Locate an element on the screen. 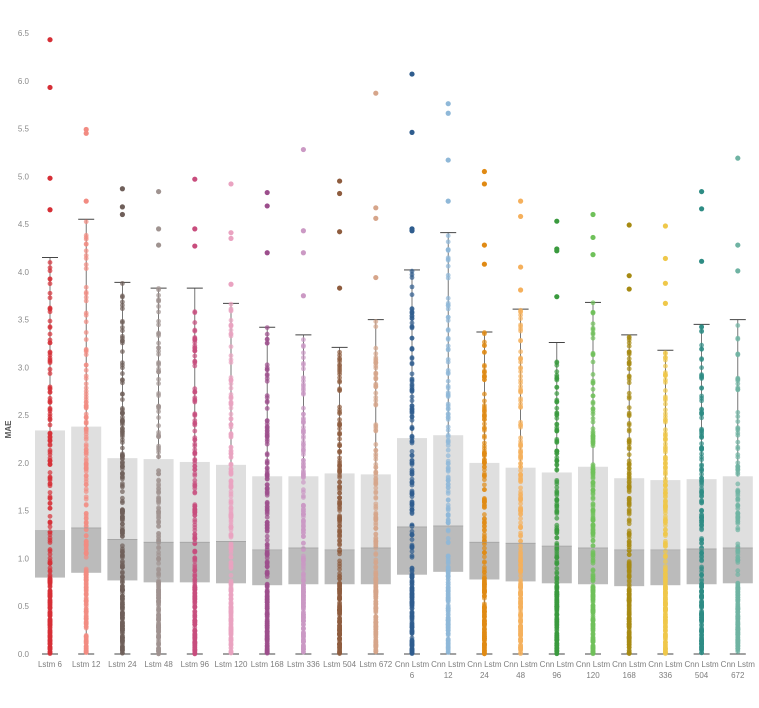 The height and width of the screenshot is (708, 759). y-tick-label: 2.5 is located at coordinates (24, 415).